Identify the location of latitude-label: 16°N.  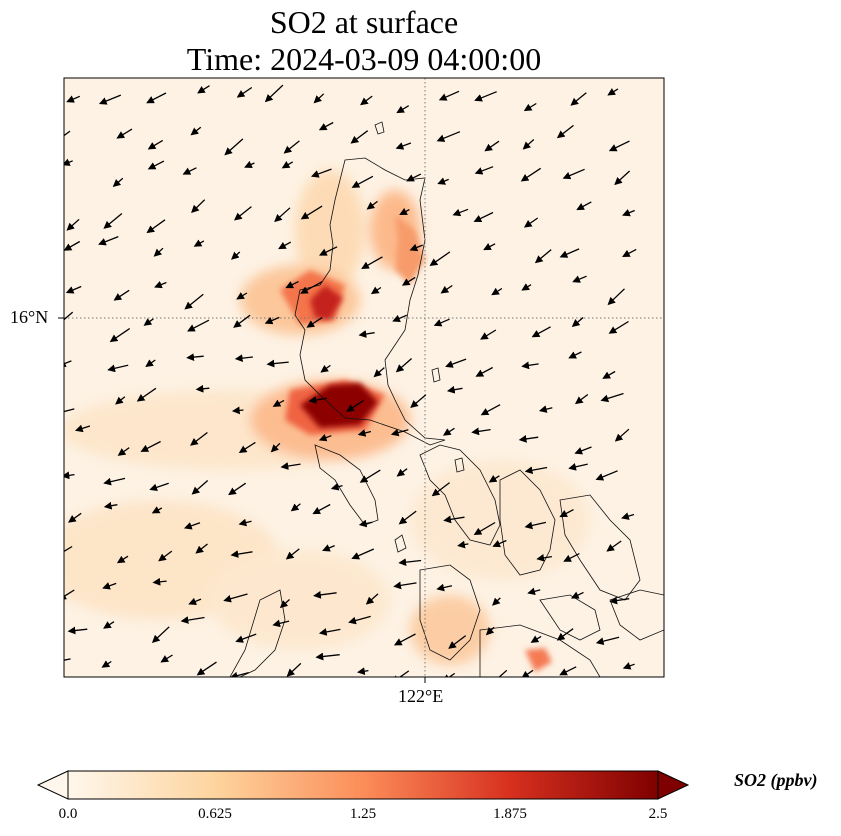
(29, 317).